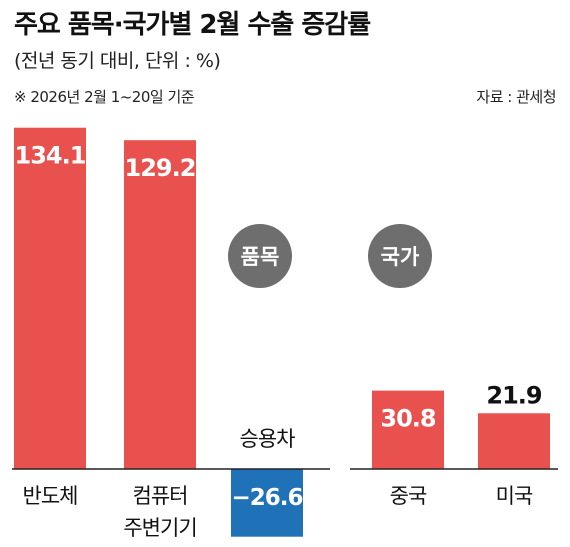 The image size is (570, 547). Describe the element at coordinates (192, 25) in the screenshot. I see `chart-title: 주요 품목·국가별 2월 수출 증감률` at that location.